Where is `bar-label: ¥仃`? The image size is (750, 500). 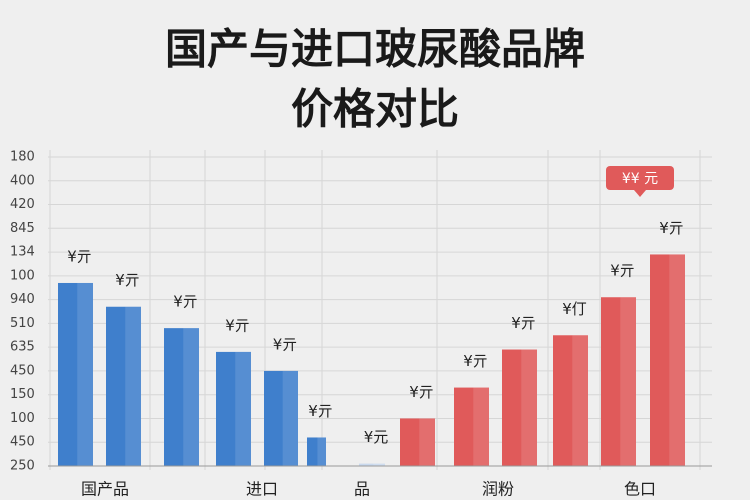 bar-label: ¥仃 is located at coordinates (574, 309).